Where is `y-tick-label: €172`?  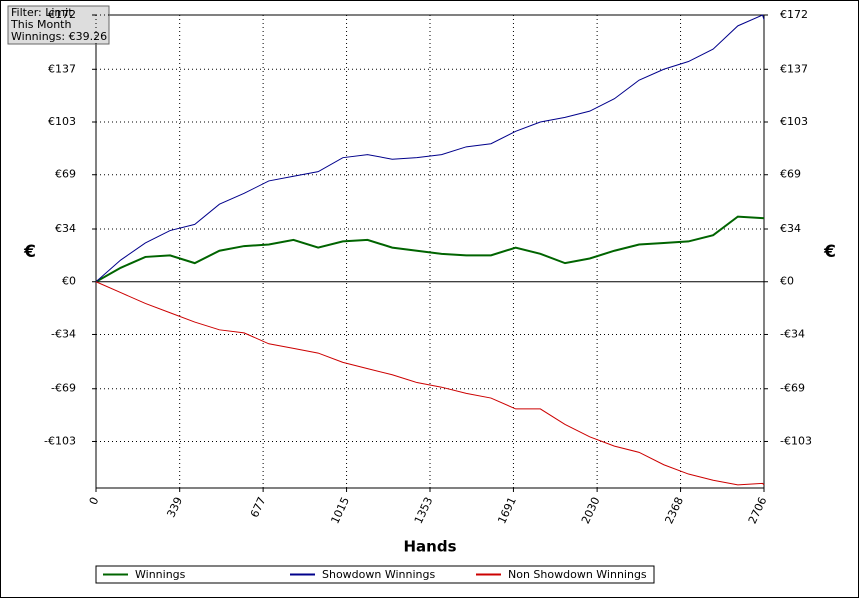
y-tick-label: €172 is located at coordinates (62, 14).